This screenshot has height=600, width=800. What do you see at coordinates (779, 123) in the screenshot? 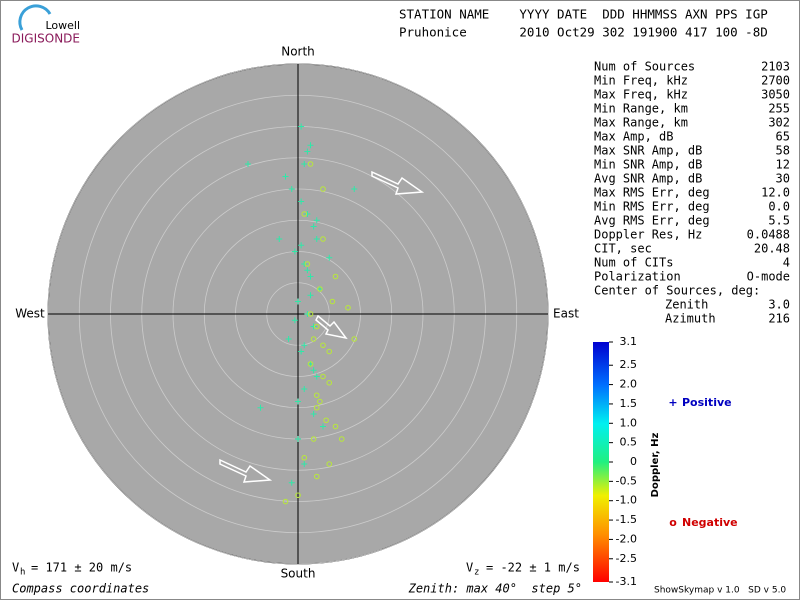
I see `param-value: 302` at bounding box center [779, 123].